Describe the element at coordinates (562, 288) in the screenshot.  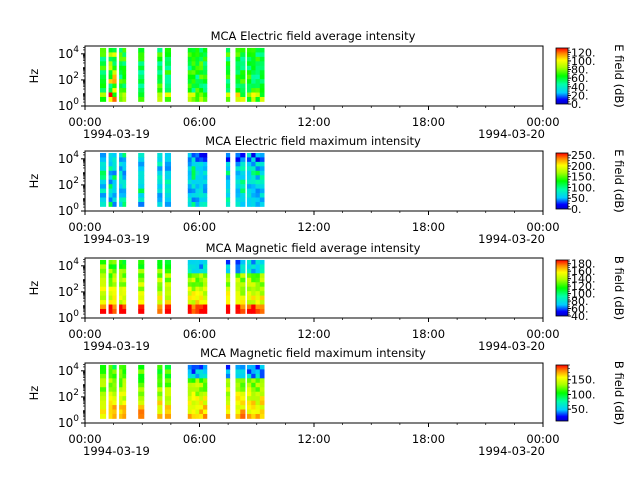
I see `colorbar` at that location.